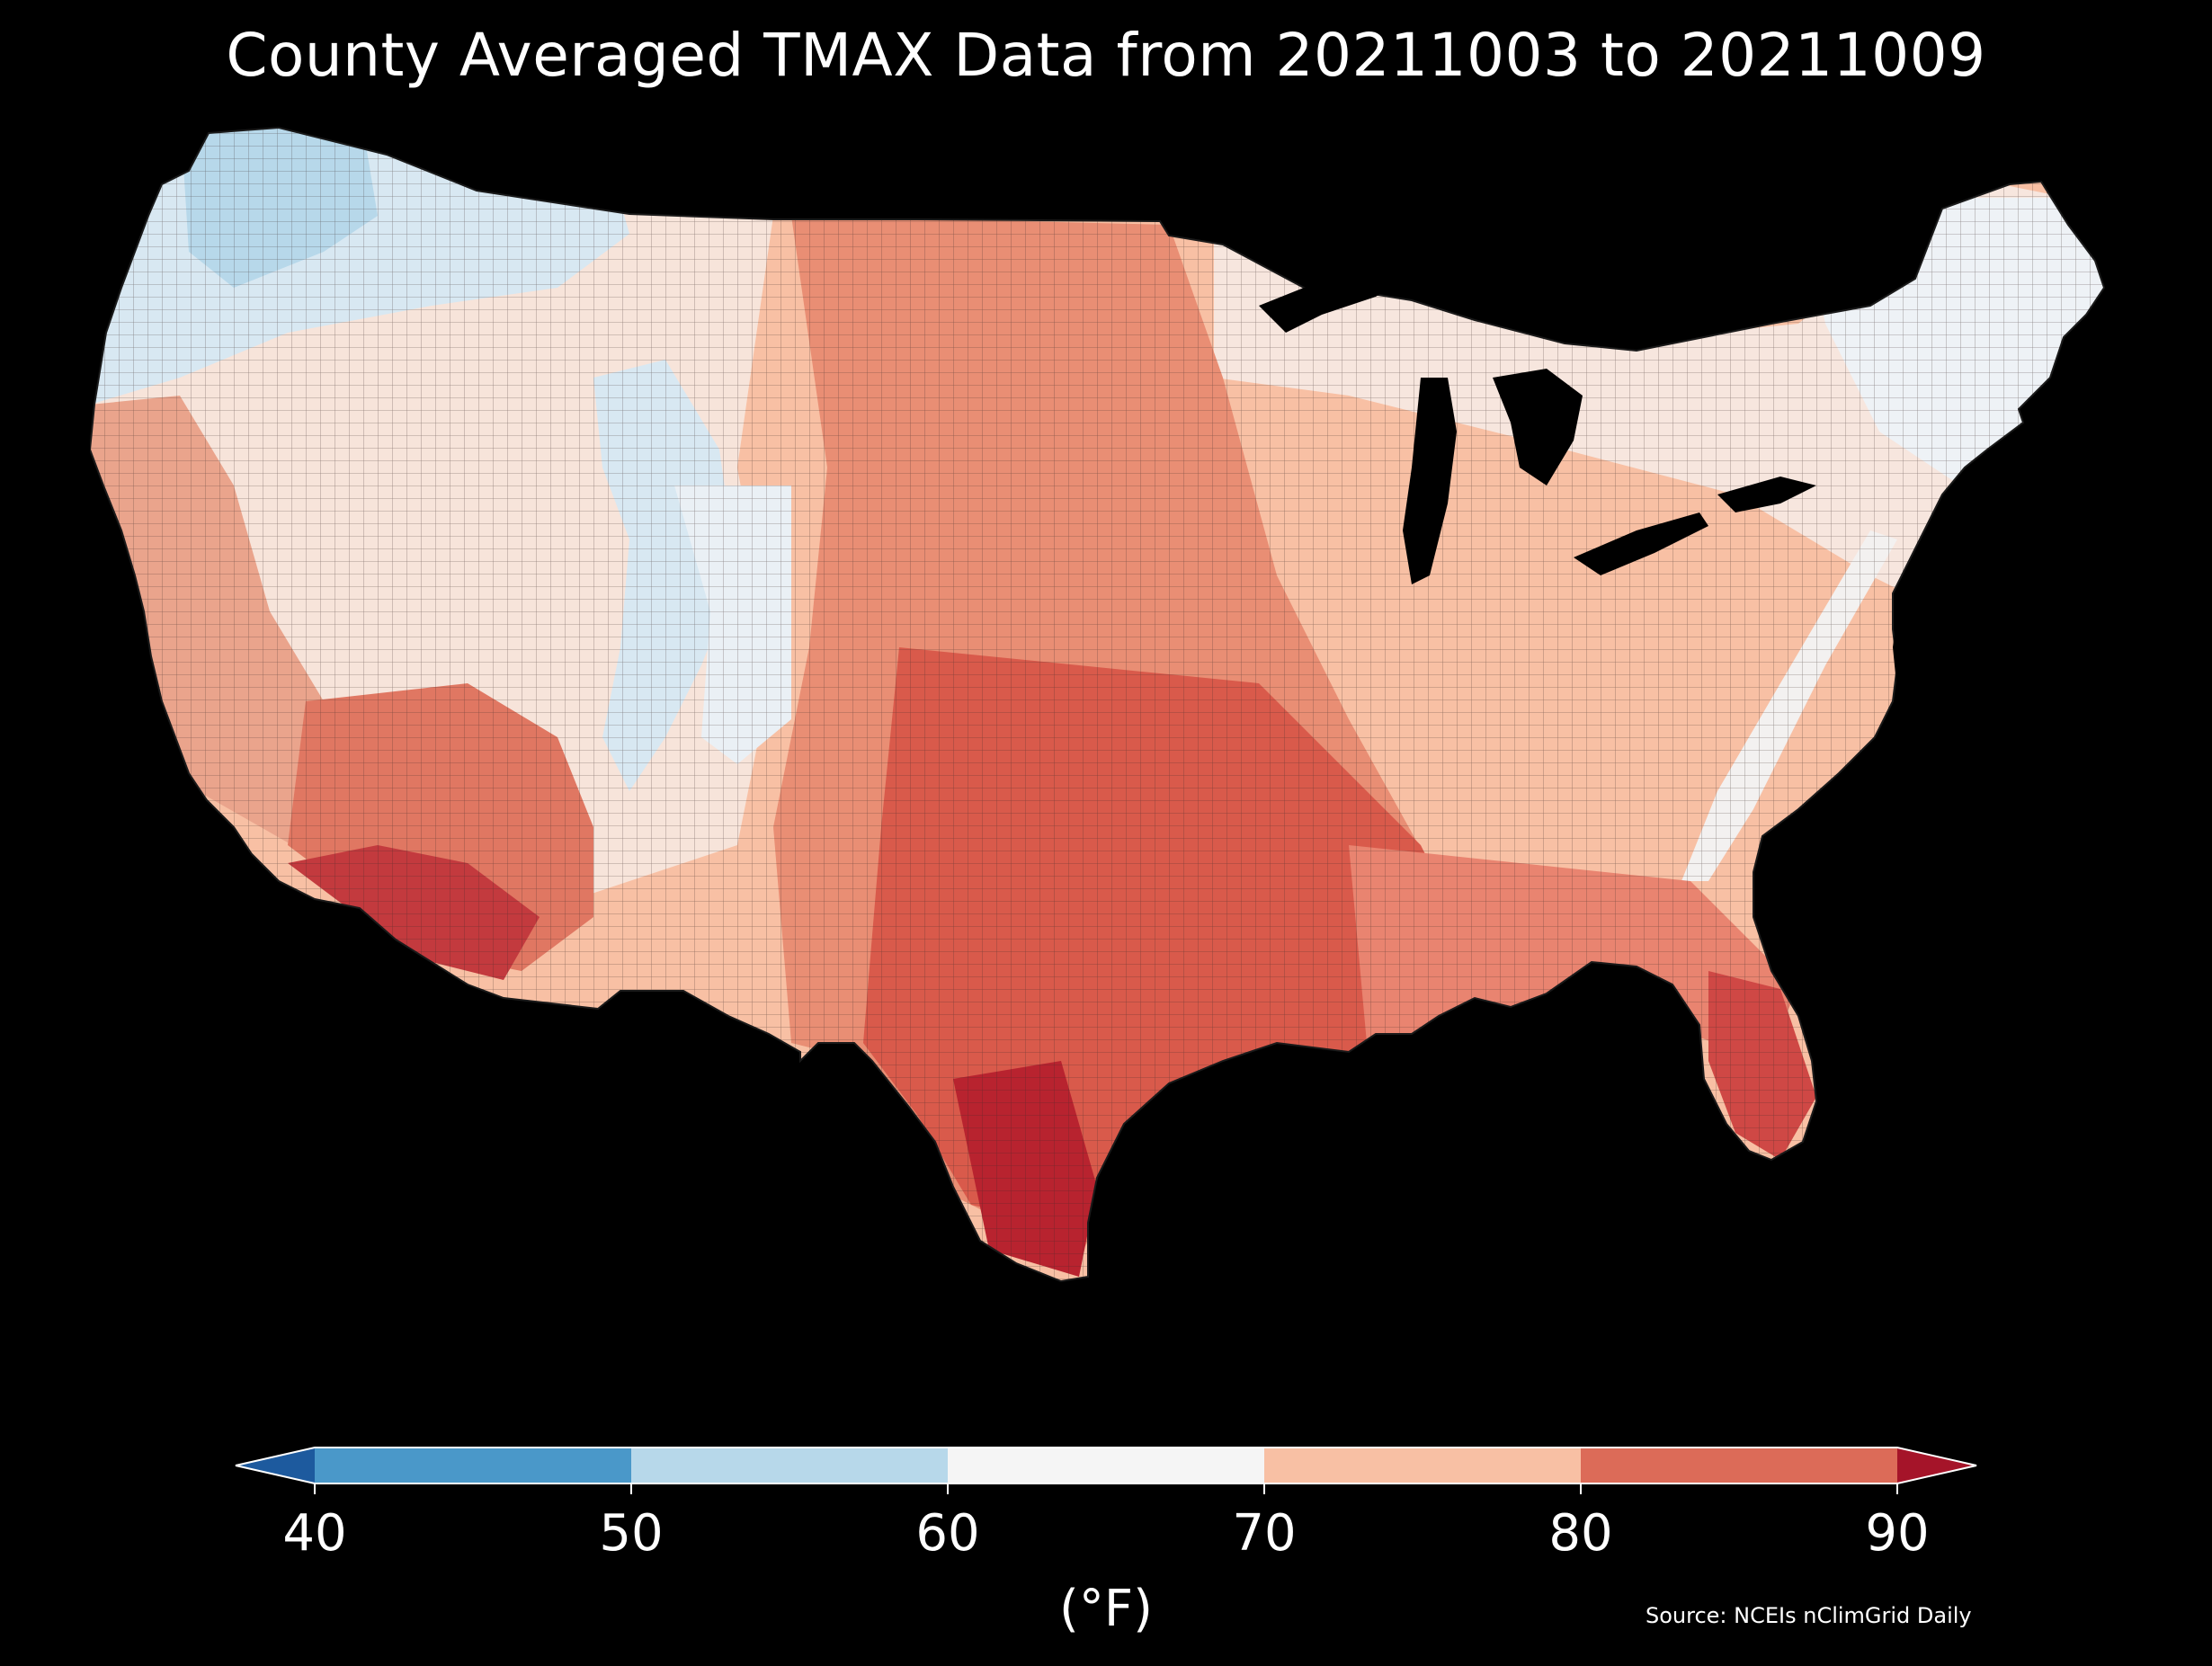 This screenshot has height=1666, width=2212. I want to click on colorbar-extend-low, so click(275, 1465).